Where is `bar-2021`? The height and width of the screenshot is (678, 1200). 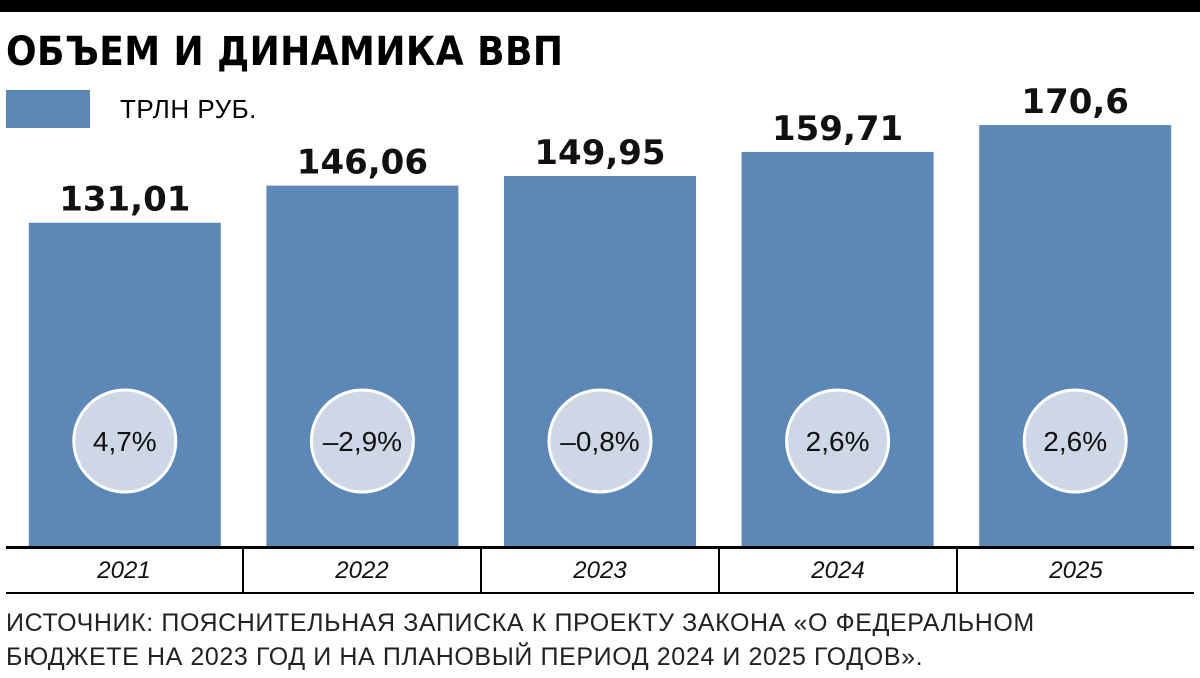
bar-2021 is located at coordinates (124, 384).